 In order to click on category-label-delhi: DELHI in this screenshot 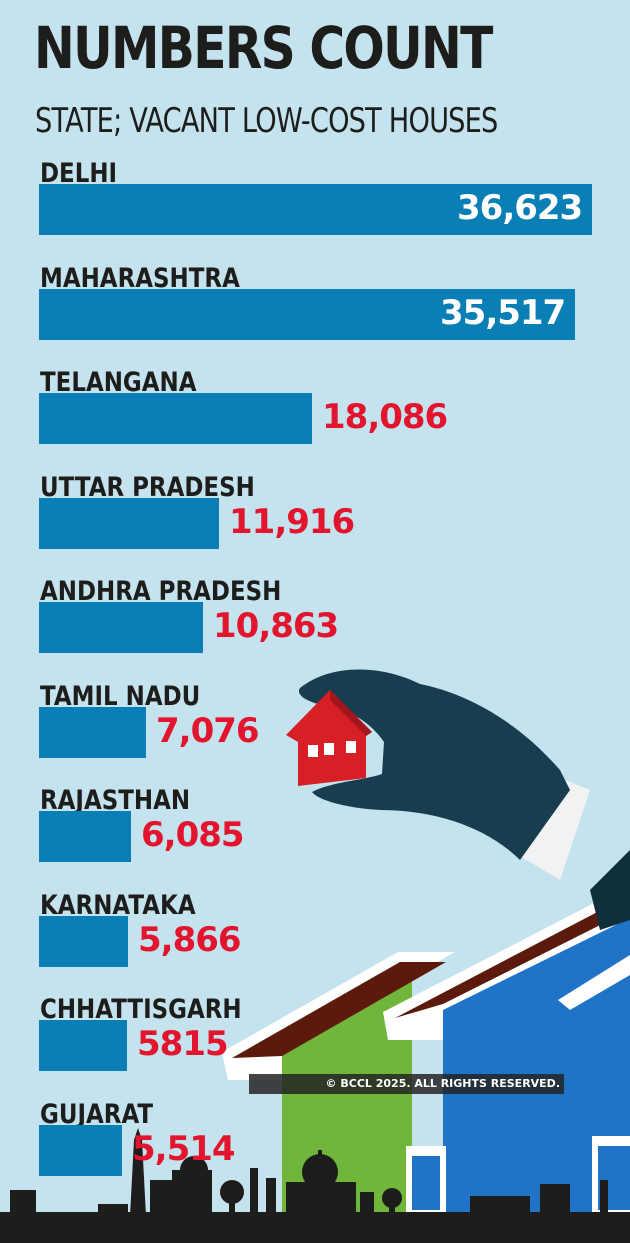, I will do `click(79, 173)`.